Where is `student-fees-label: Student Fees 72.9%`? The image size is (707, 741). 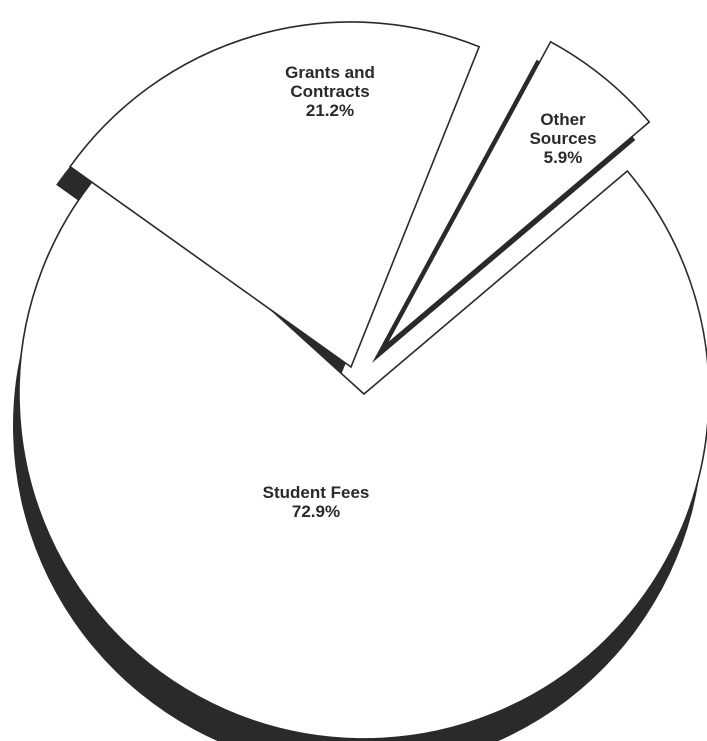 student-fees-label: Student Fees 72.9% is located at coordinates (316, 502).